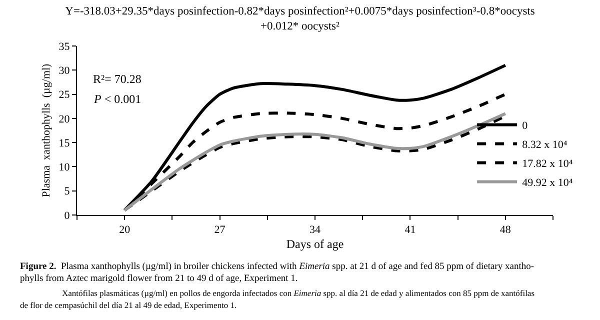 Image resolution: width=600 pixels, height=320 pixels. Describe the element at coordinates (315, 244) in the screenshot. I see `x-axis-title: Days of age` at that location.